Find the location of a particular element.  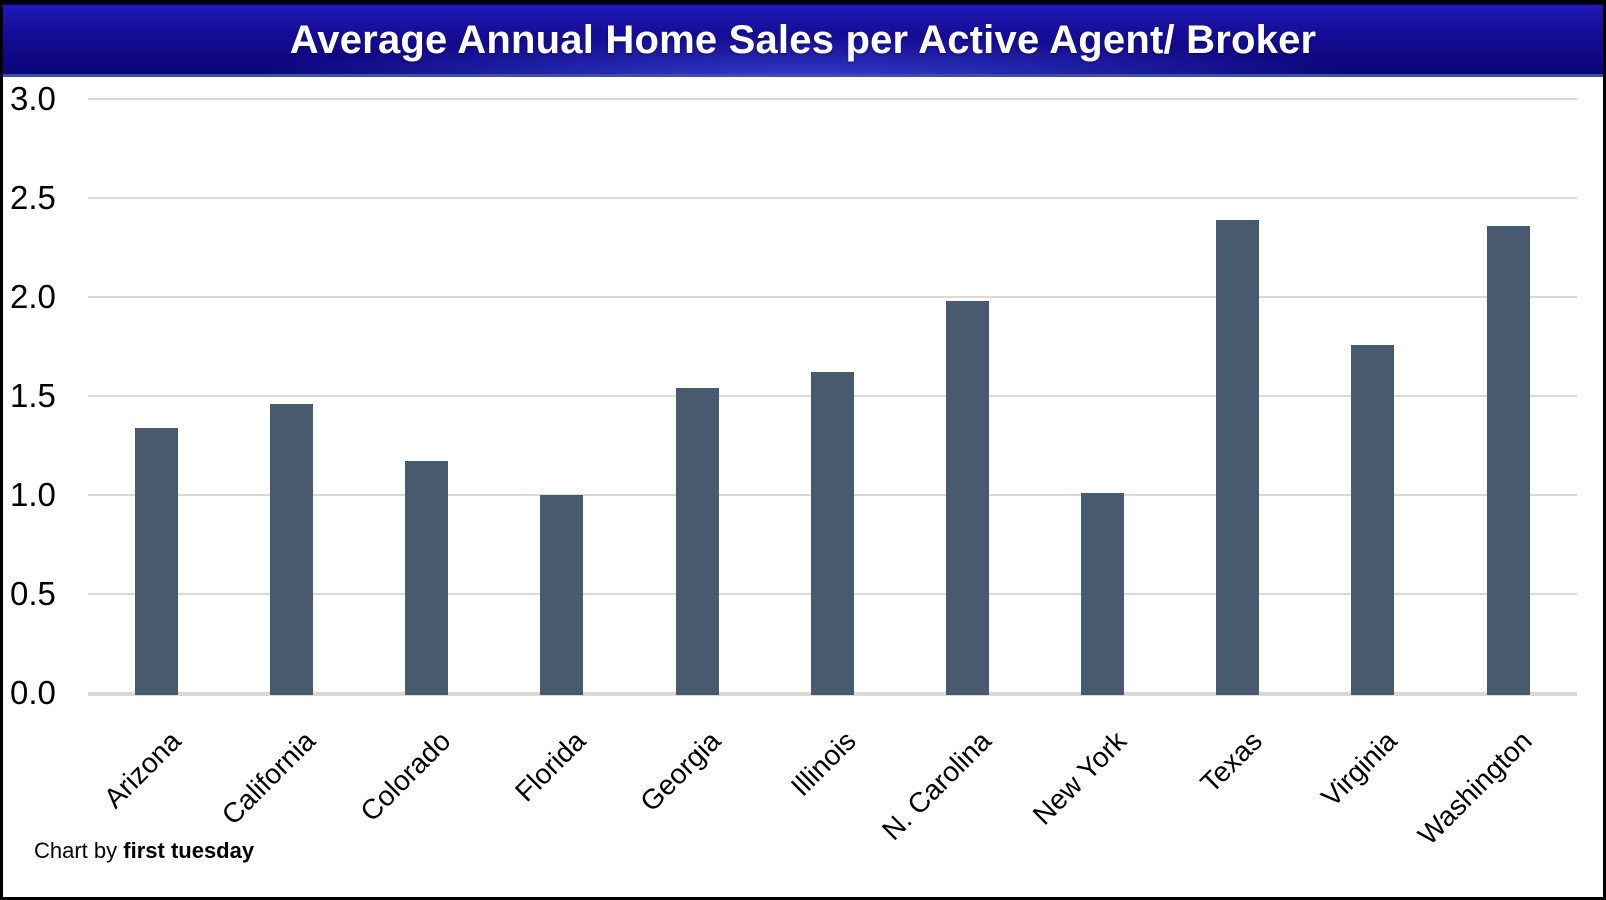

x-axis-tick-label: Washington is located at coordinates (1475, 788).